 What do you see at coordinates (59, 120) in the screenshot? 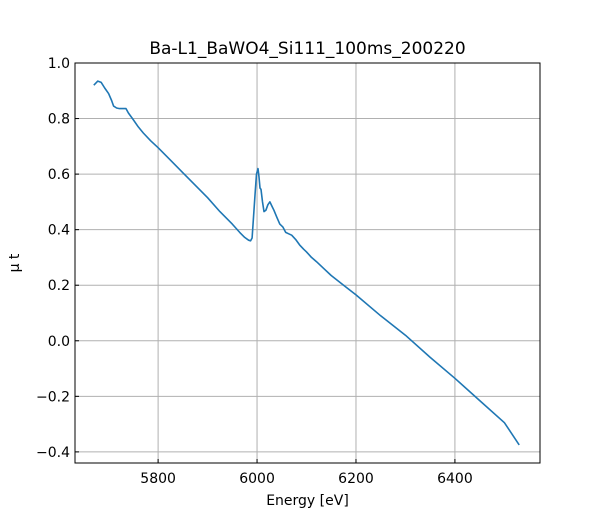
I see `y-tick-label: 0.8` at bounding box center [59, 120].